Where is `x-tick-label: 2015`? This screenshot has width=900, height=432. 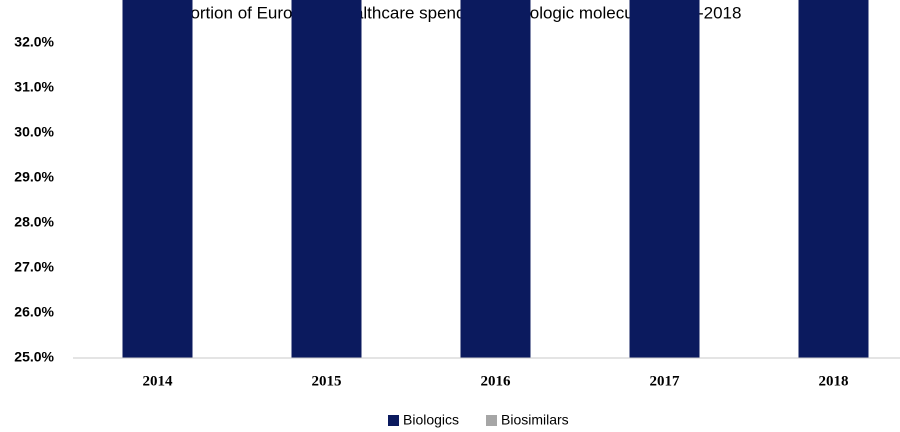 x-tick-label: 2015 is located at coordinates (327, 381).